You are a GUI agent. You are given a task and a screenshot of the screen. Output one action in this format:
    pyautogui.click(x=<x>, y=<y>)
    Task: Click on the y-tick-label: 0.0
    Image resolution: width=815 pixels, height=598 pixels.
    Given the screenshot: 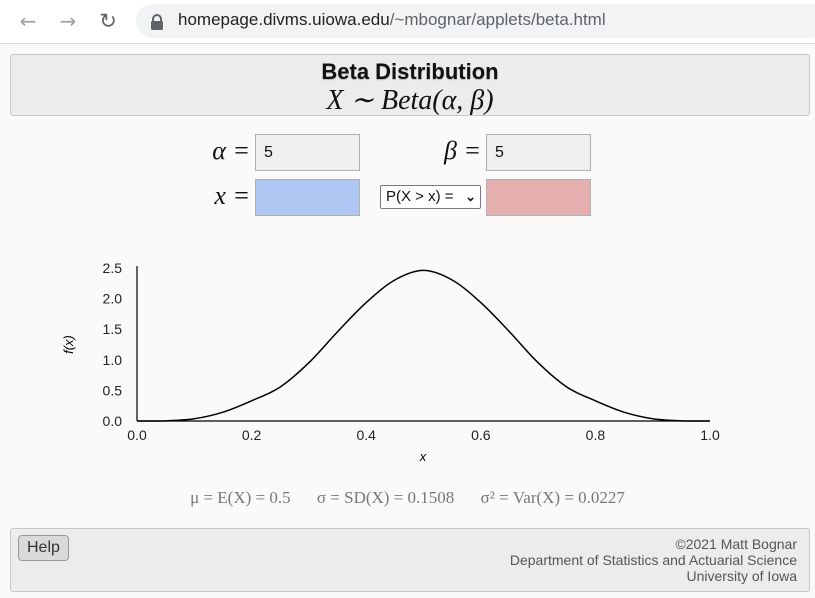 What is the action you would take?
    pyautogui.click(x=113, y=421)
    